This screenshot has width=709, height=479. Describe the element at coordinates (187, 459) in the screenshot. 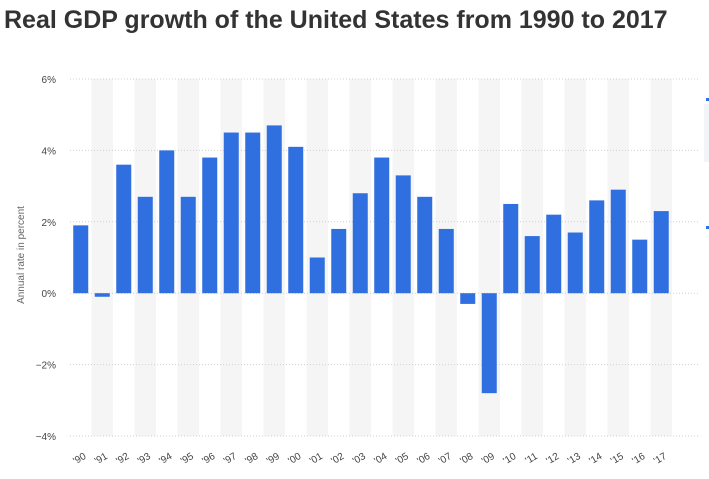

I see `x-tick-label: '95` at that location.